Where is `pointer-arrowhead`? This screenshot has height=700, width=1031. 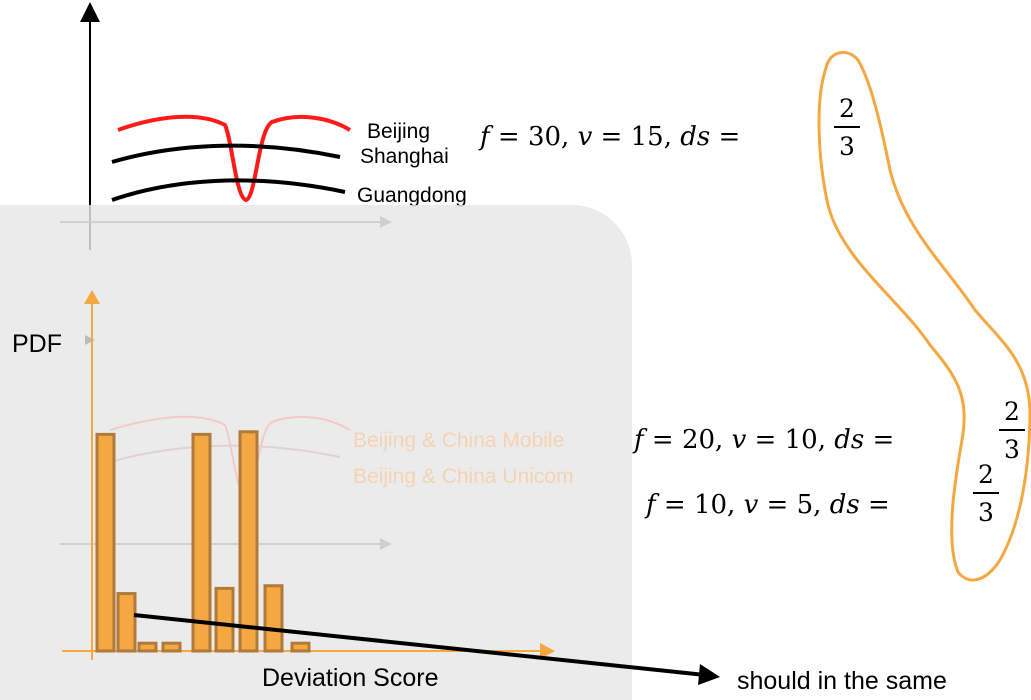
pointer-arrowhead is located at coordinates (709, 674).